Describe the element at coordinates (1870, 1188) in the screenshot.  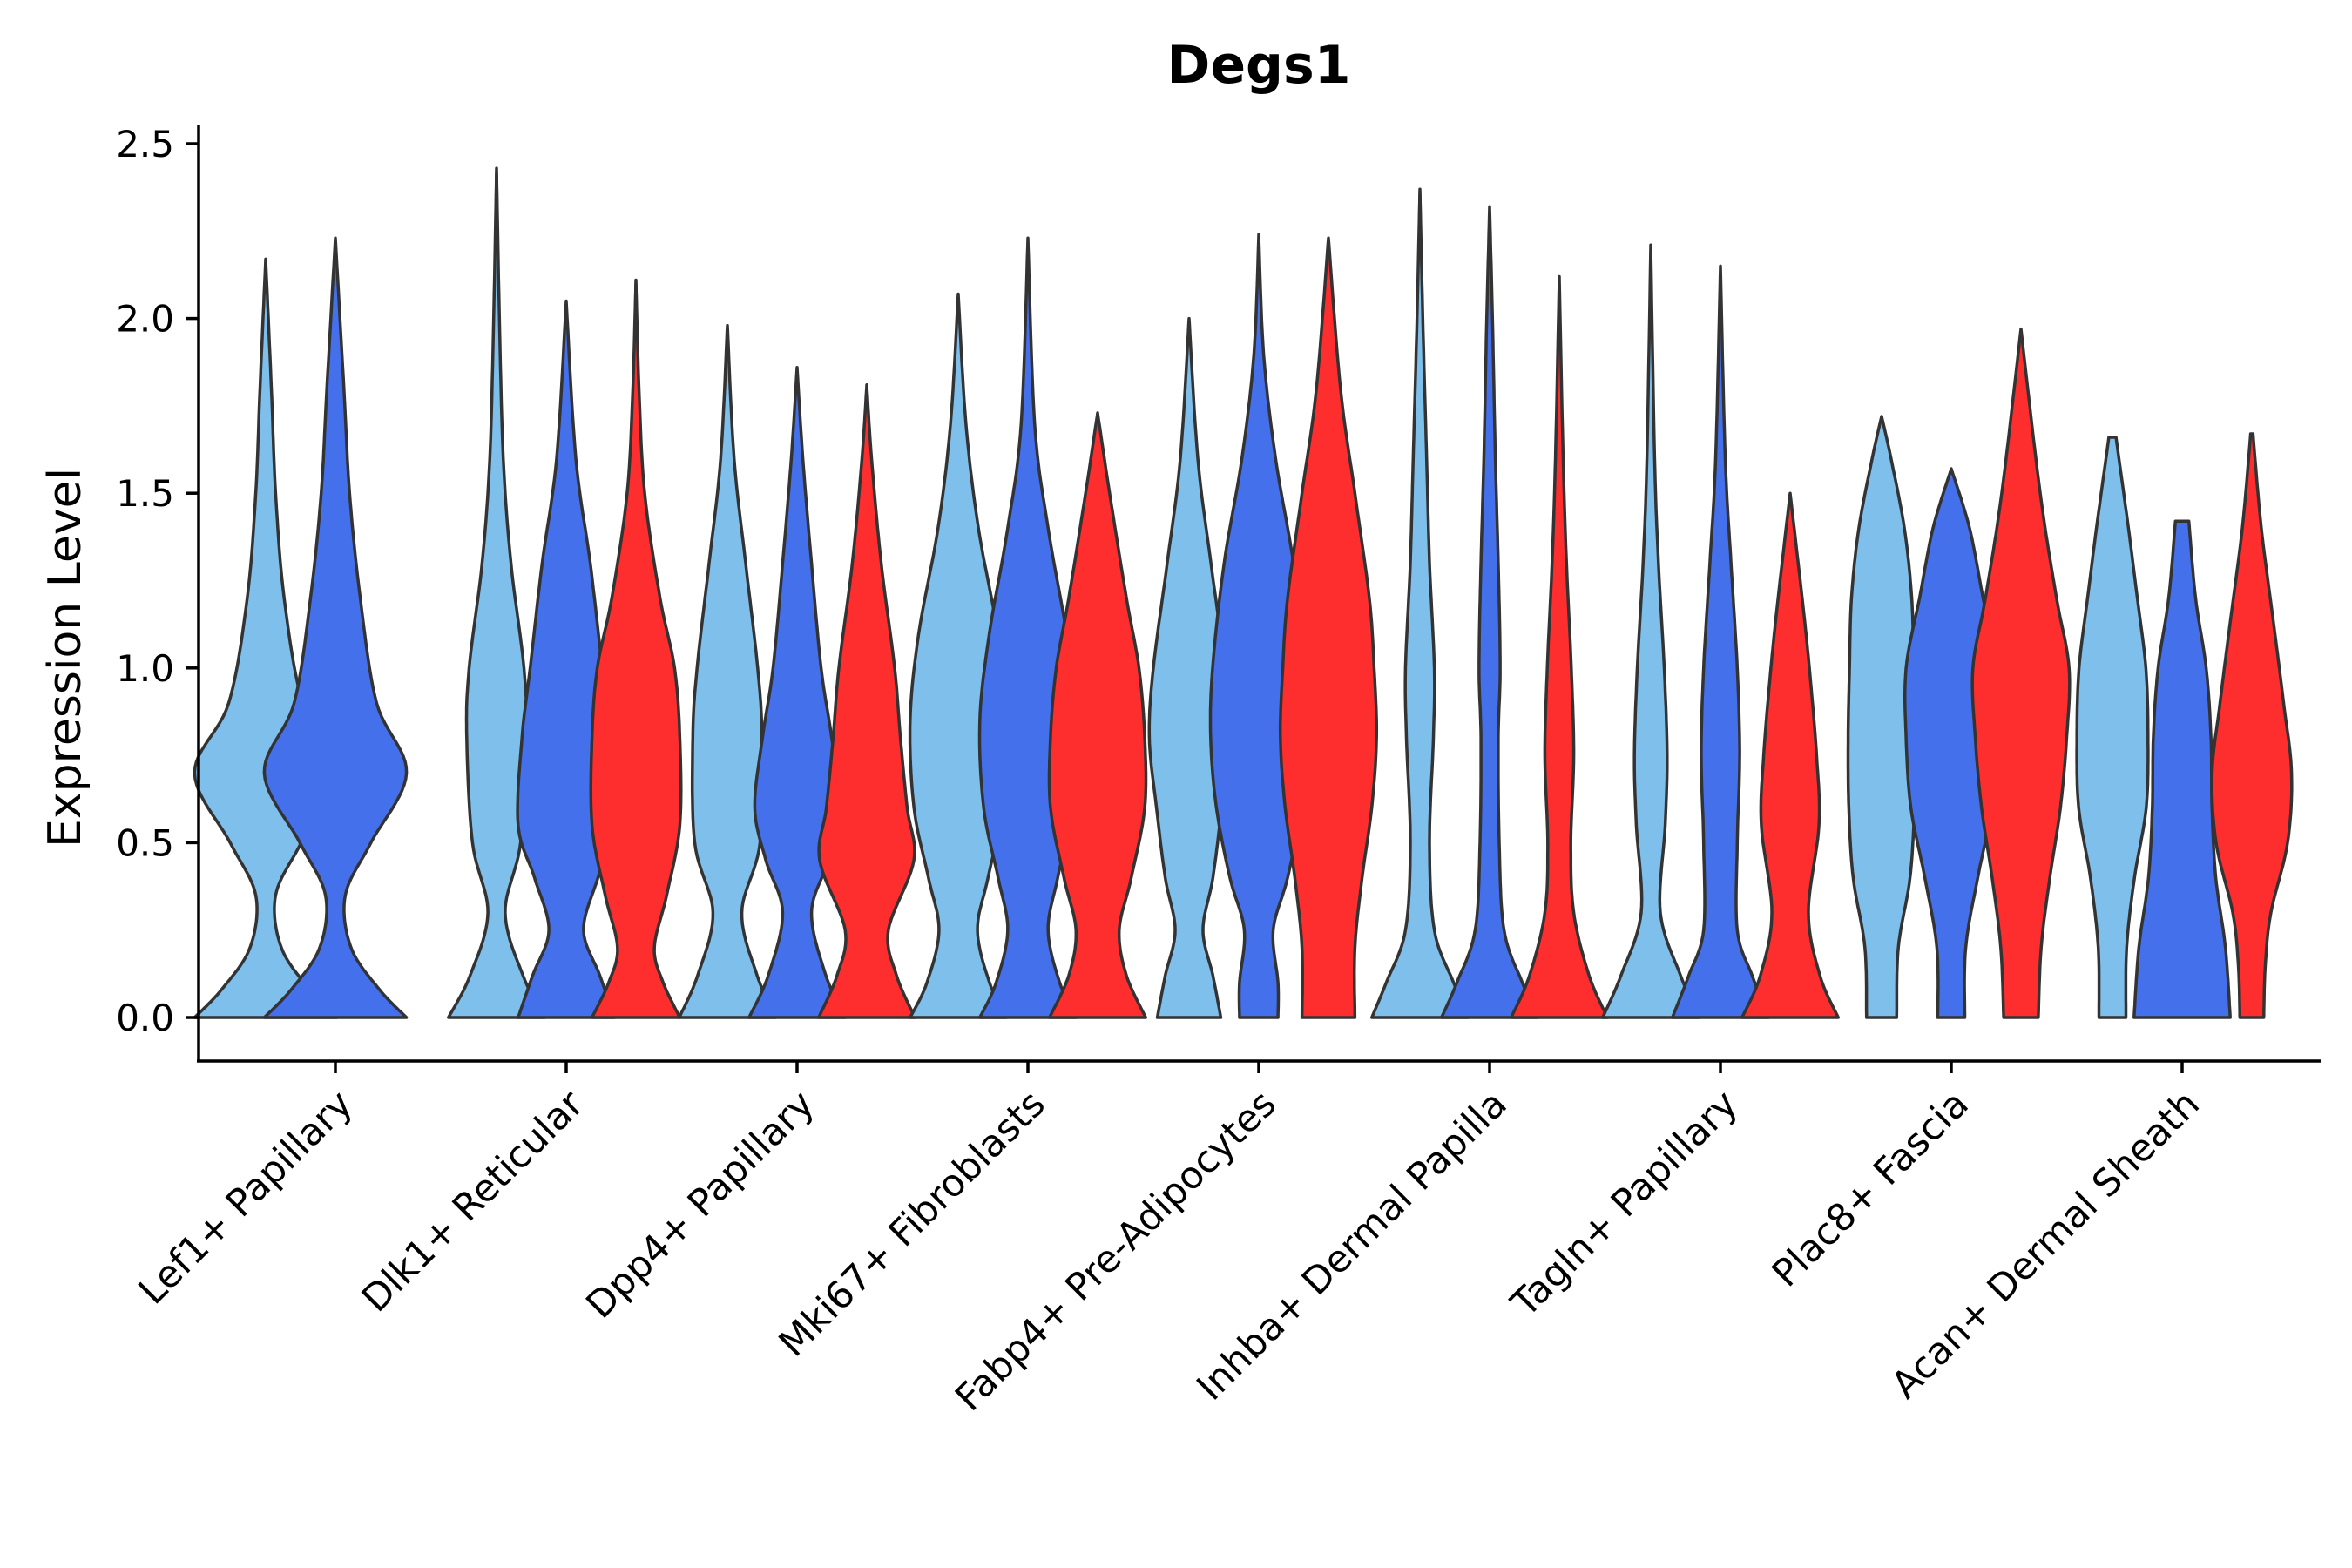
I see `x-tick-label: Plac8+ Fascia` at that location.